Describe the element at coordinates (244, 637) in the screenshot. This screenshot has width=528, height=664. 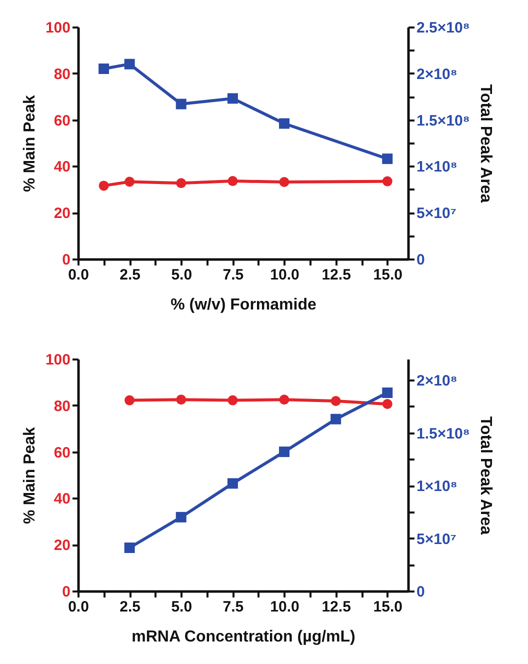
I see `x-axis-title: mRNA Concentration (µg/mL)` at that location.